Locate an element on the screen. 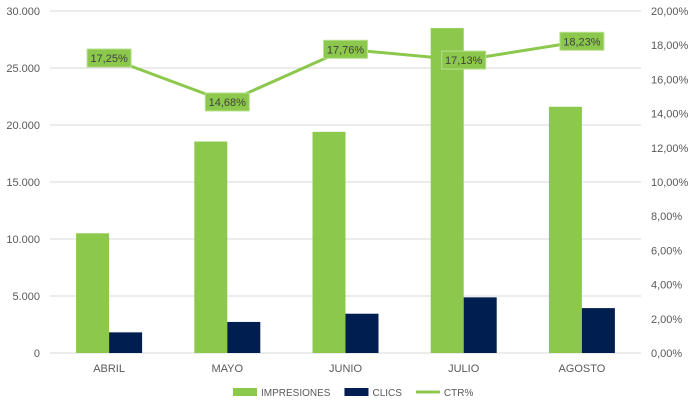 The image size is (695, 415). ctr-data-label: 17,76% is located at coordinates (346, 50).